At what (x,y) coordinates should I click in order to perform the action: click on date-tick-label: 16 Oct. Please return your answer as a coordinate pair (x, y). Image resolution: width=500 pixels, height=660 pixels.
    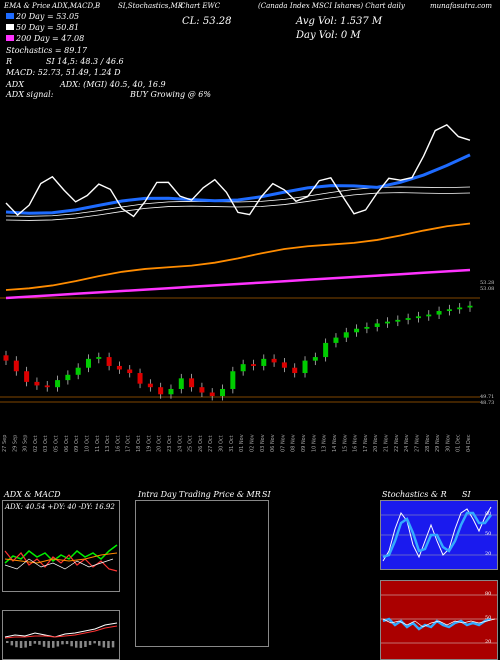
    Looking at the image, I should click on (118, 443).